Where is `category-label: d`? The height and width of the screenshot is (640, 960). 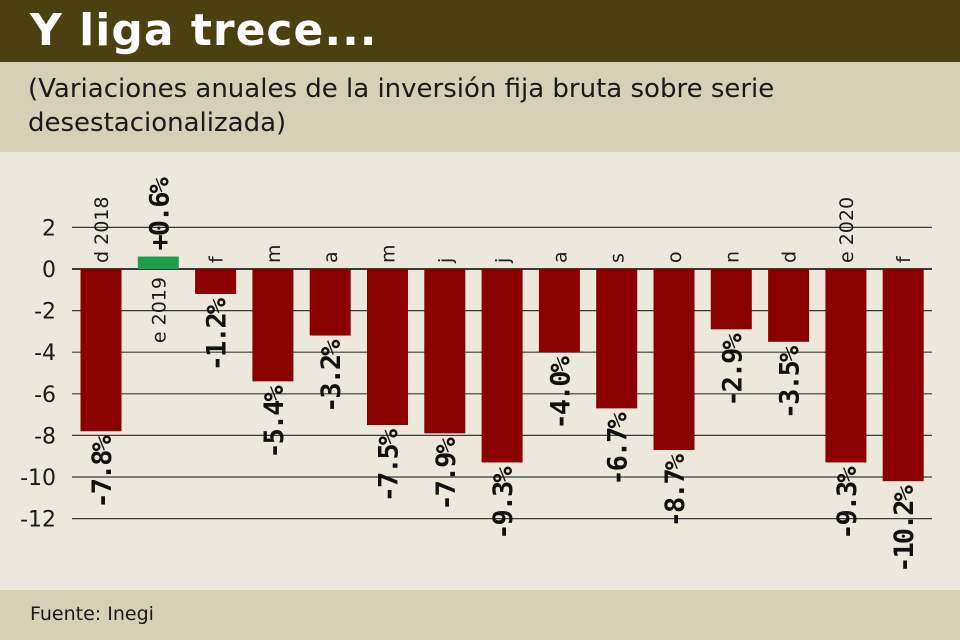 category-label: d is located at coordinates (790, 257).